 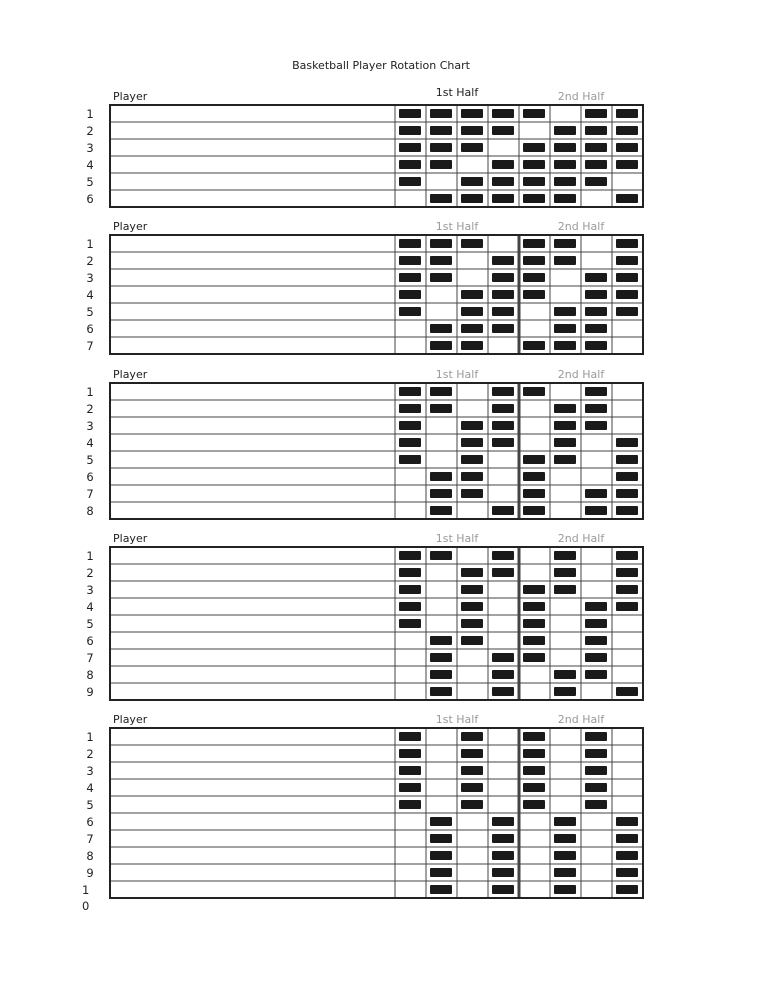 What do you see at coordinates (89, 692) in the screenshot?
I see `row-number: 9` at bounding box center [89, 692].